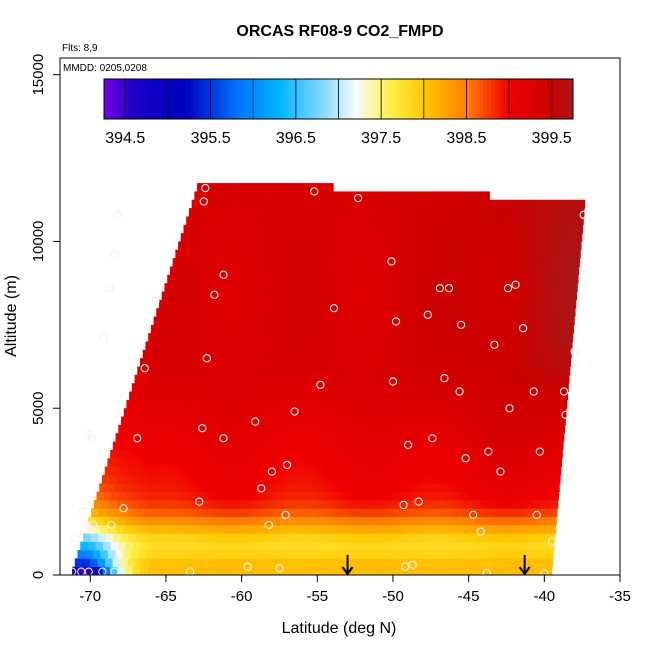 This screenshot has height=650, width=650. Describe the element at coordinates (436, 565) in the screenshot. I see `profile-markers` at that location.